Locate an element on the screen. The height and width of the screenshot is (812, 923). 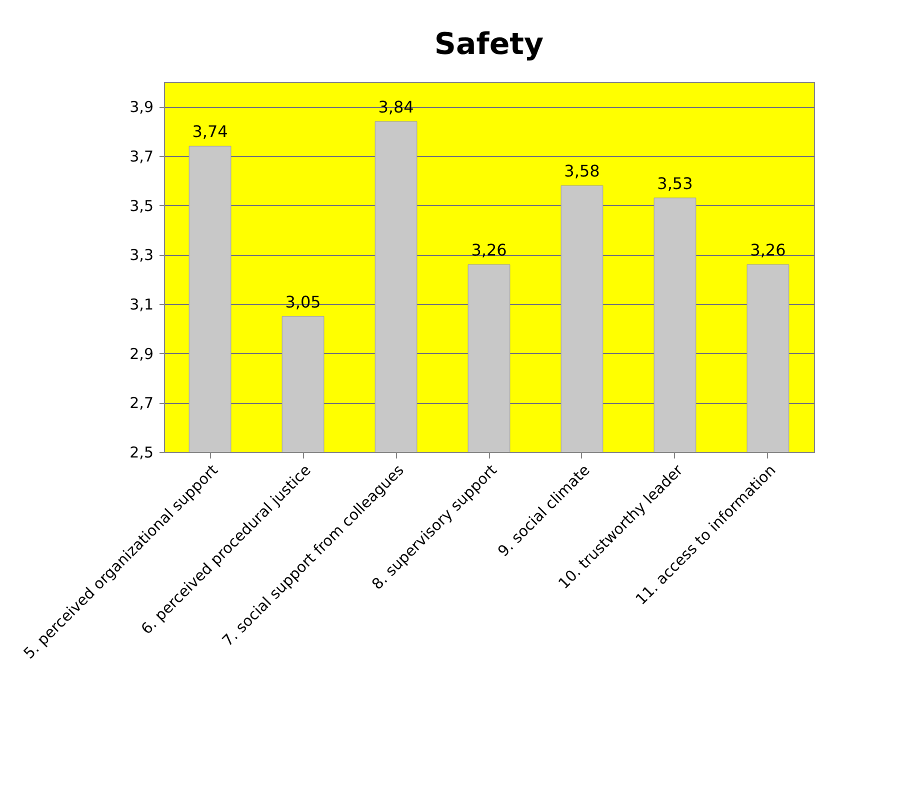
data-label: 3,53 is located at coordinates (675, 183).